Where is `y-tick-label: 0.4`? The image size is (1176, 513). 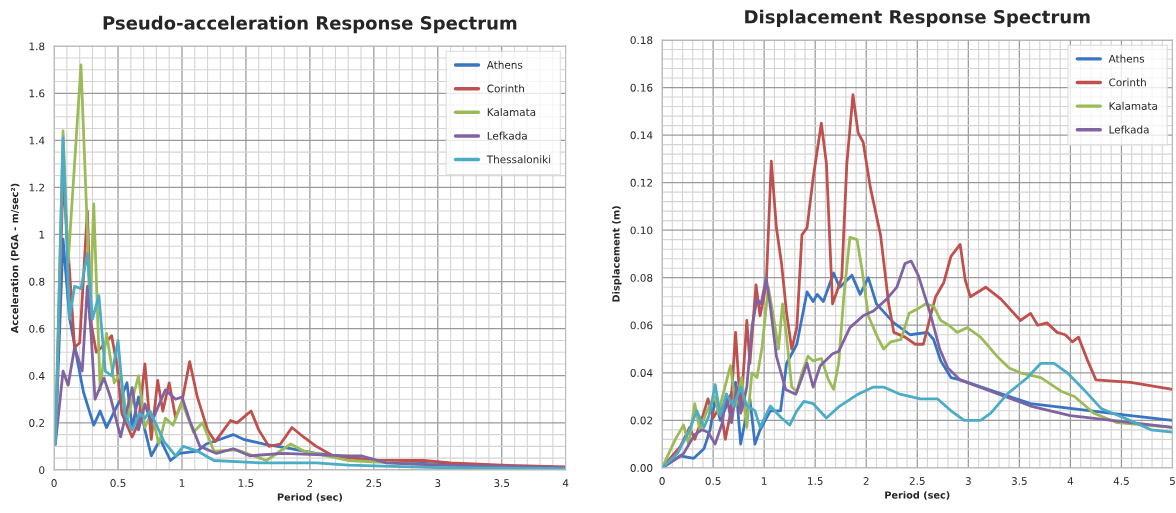 y-tick-label: 0.4 is located at coordinates (37, 375).